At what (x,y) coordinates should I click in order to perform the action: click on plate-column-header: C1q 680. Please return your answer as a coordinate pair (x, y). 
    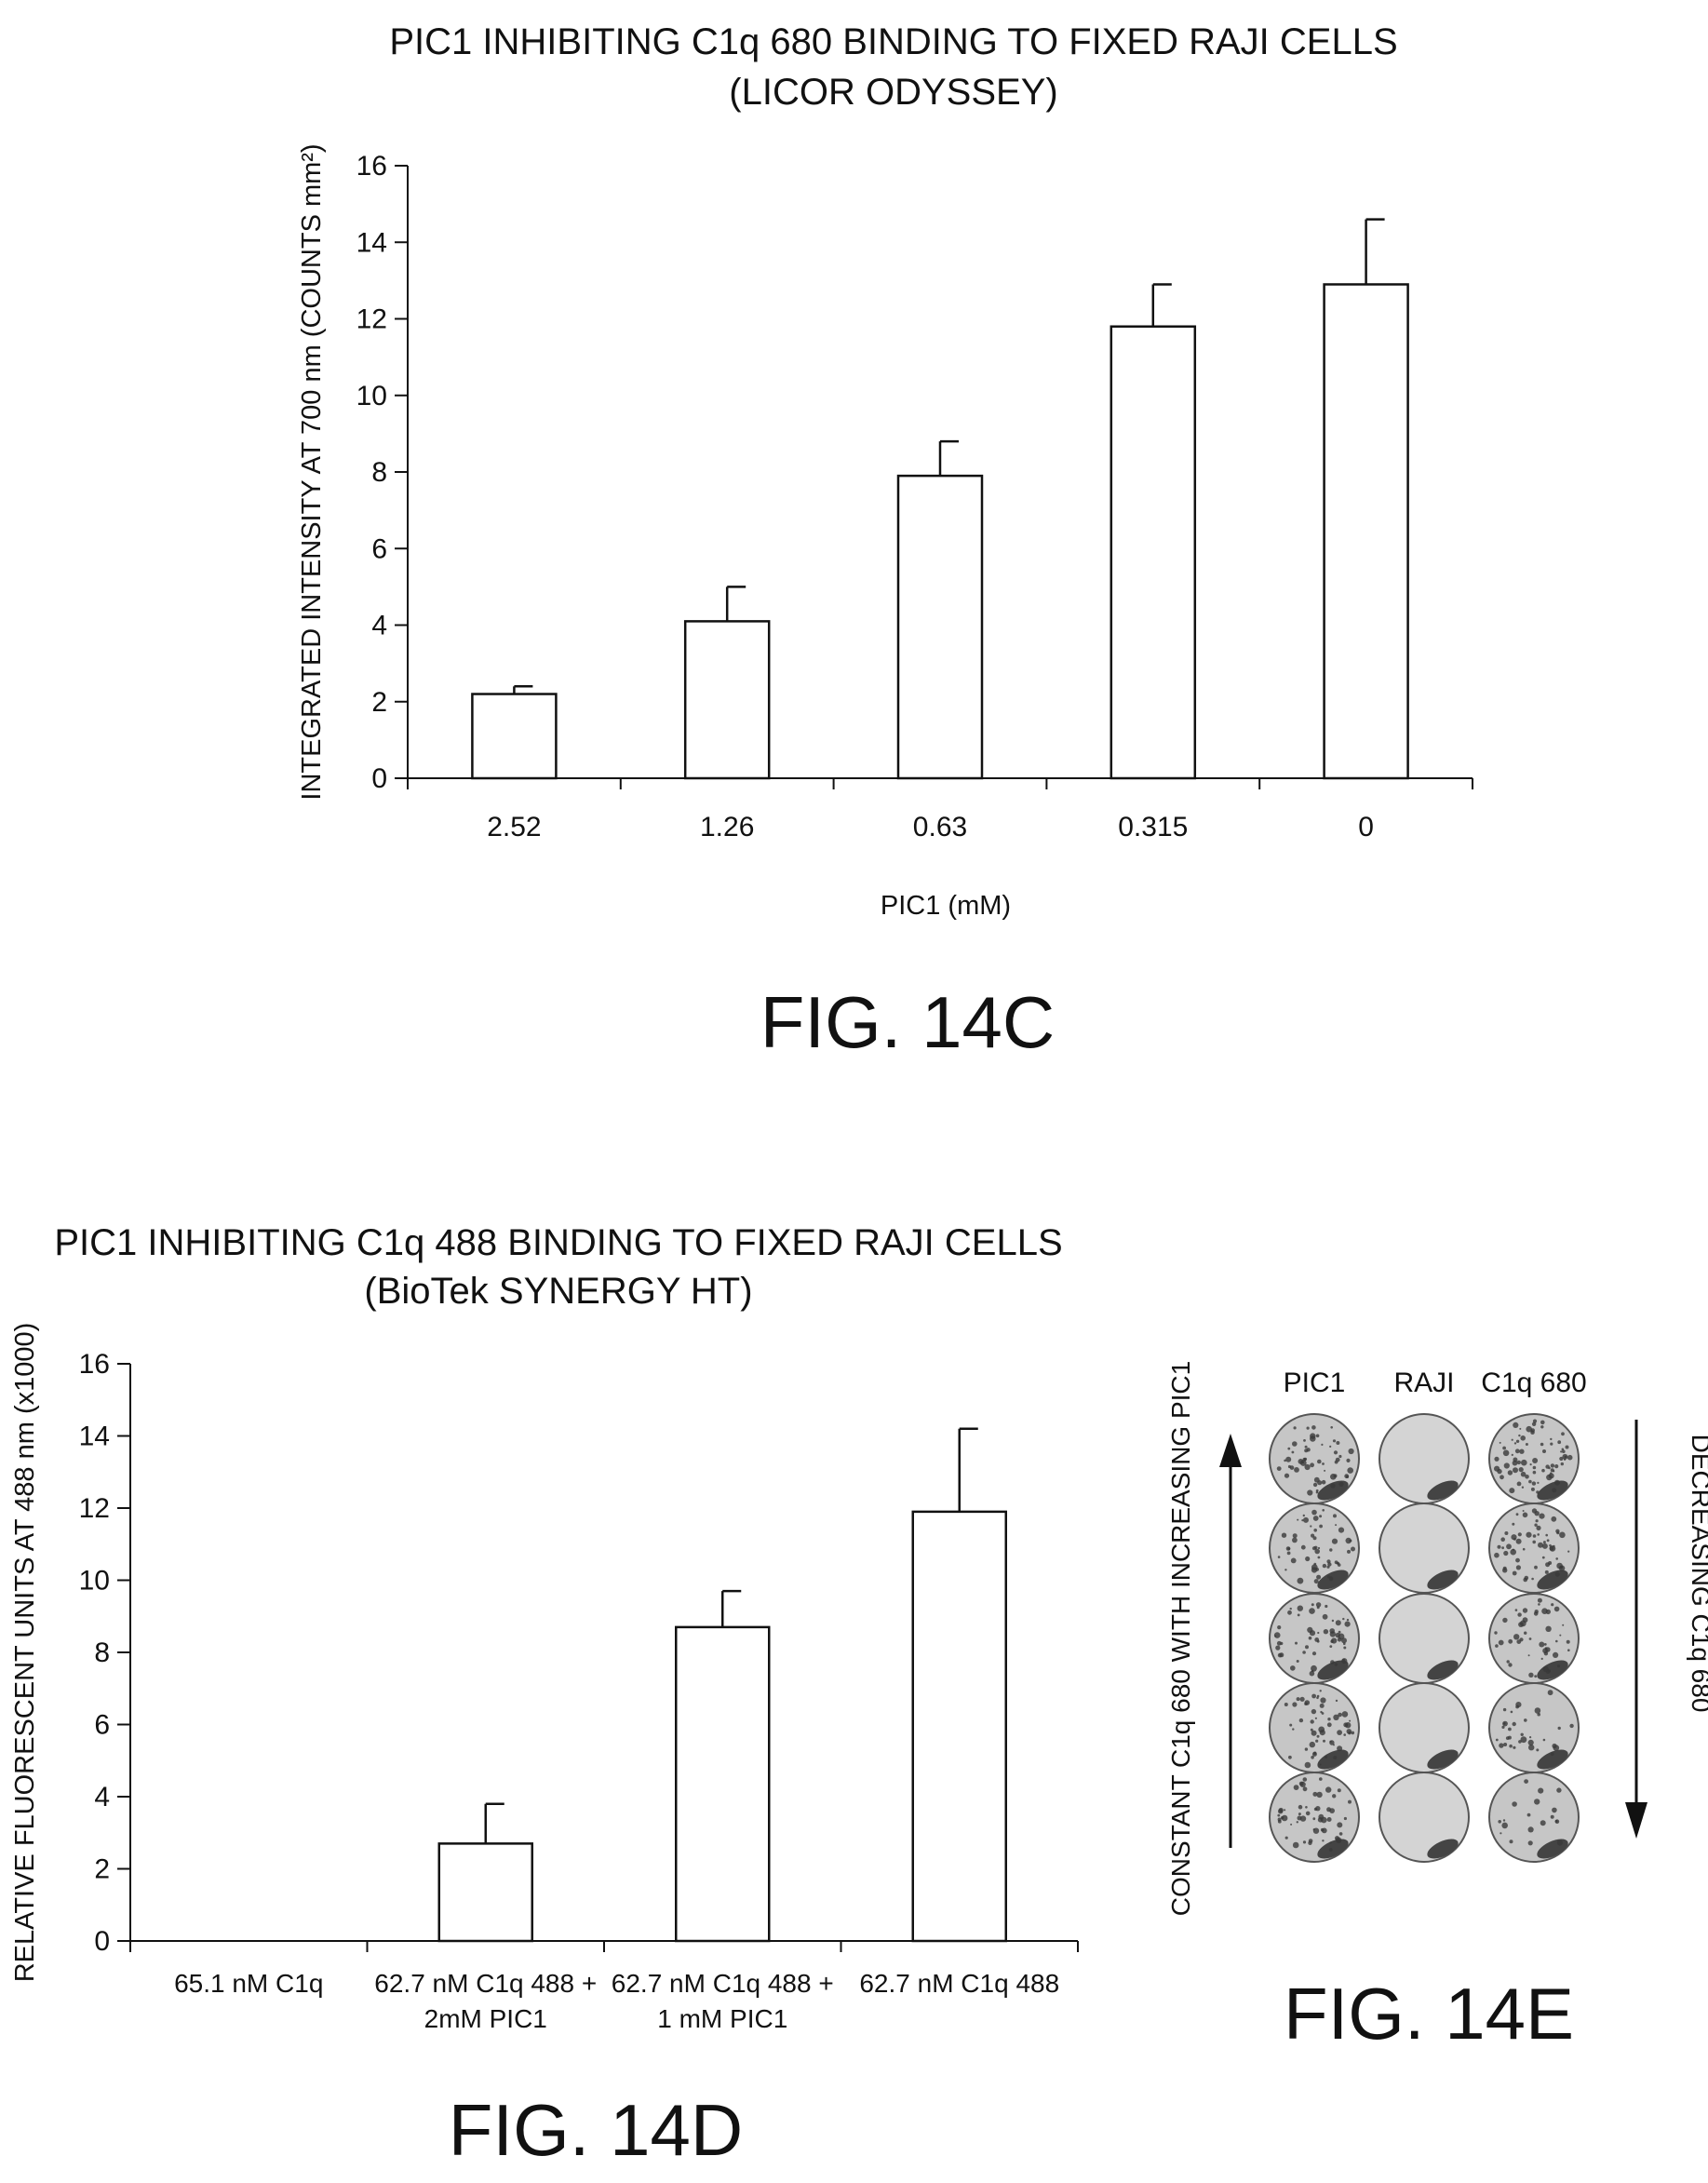
    Looking at the image, I should click on (1533, 1383).